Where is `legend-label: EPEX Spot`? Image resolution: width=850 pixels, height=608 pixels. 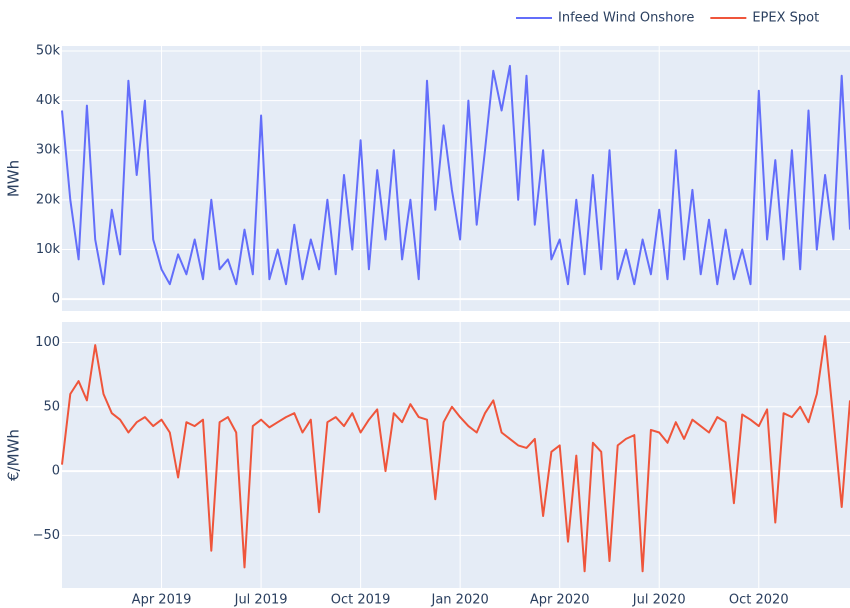 legend-label: EPEX Spot is located at coordinates (785, 18).